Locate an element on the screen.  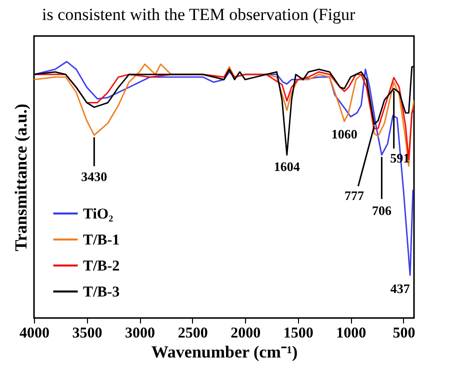
x-tick-label: 3000 is located at coordinates (140, 334).